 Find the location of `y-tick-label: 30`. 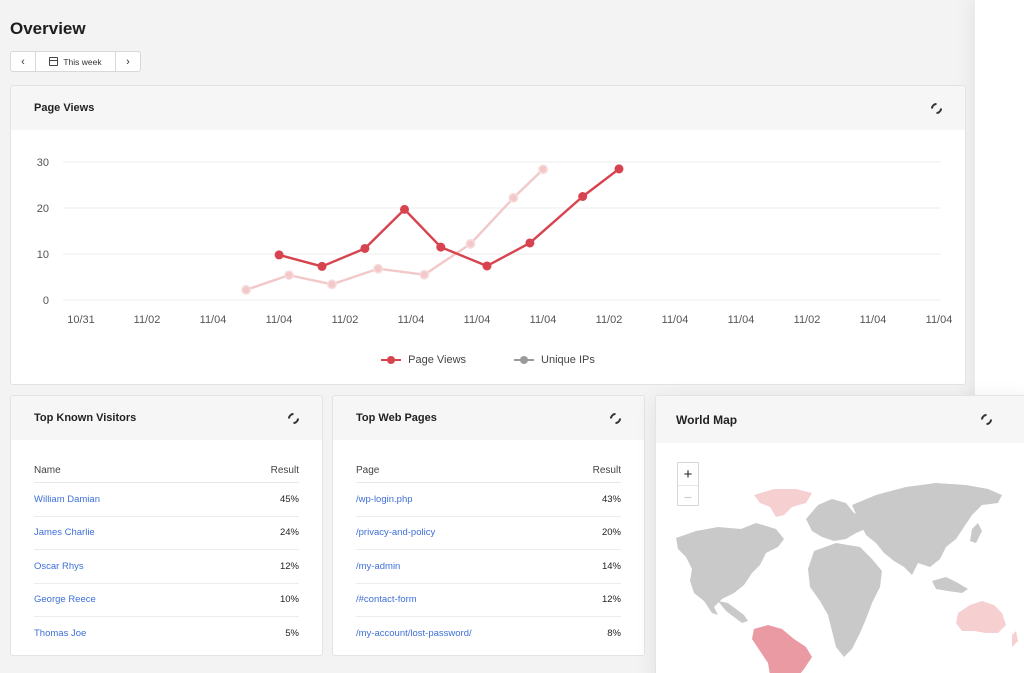

y-tick-label: 30 is located at coordinates (43, 163).